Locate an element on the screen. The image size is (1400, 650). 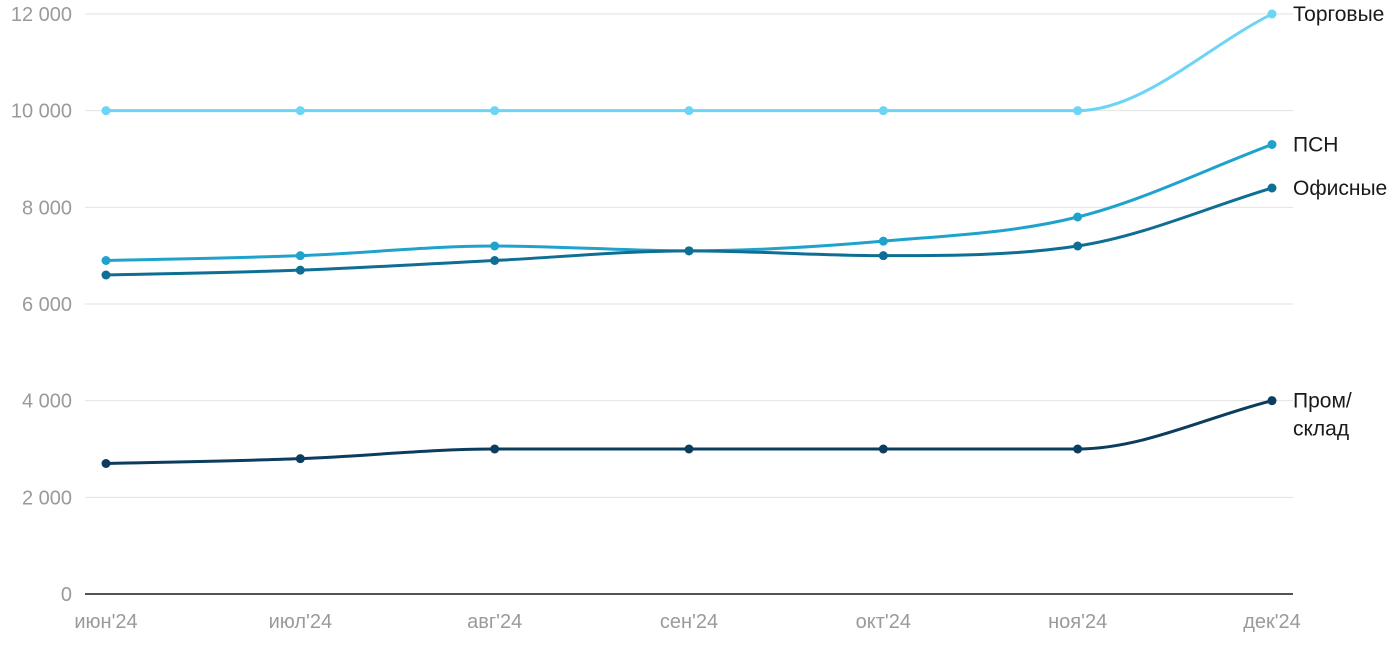
y-tick-label: 2 000 is located at coordinates (47, 498).